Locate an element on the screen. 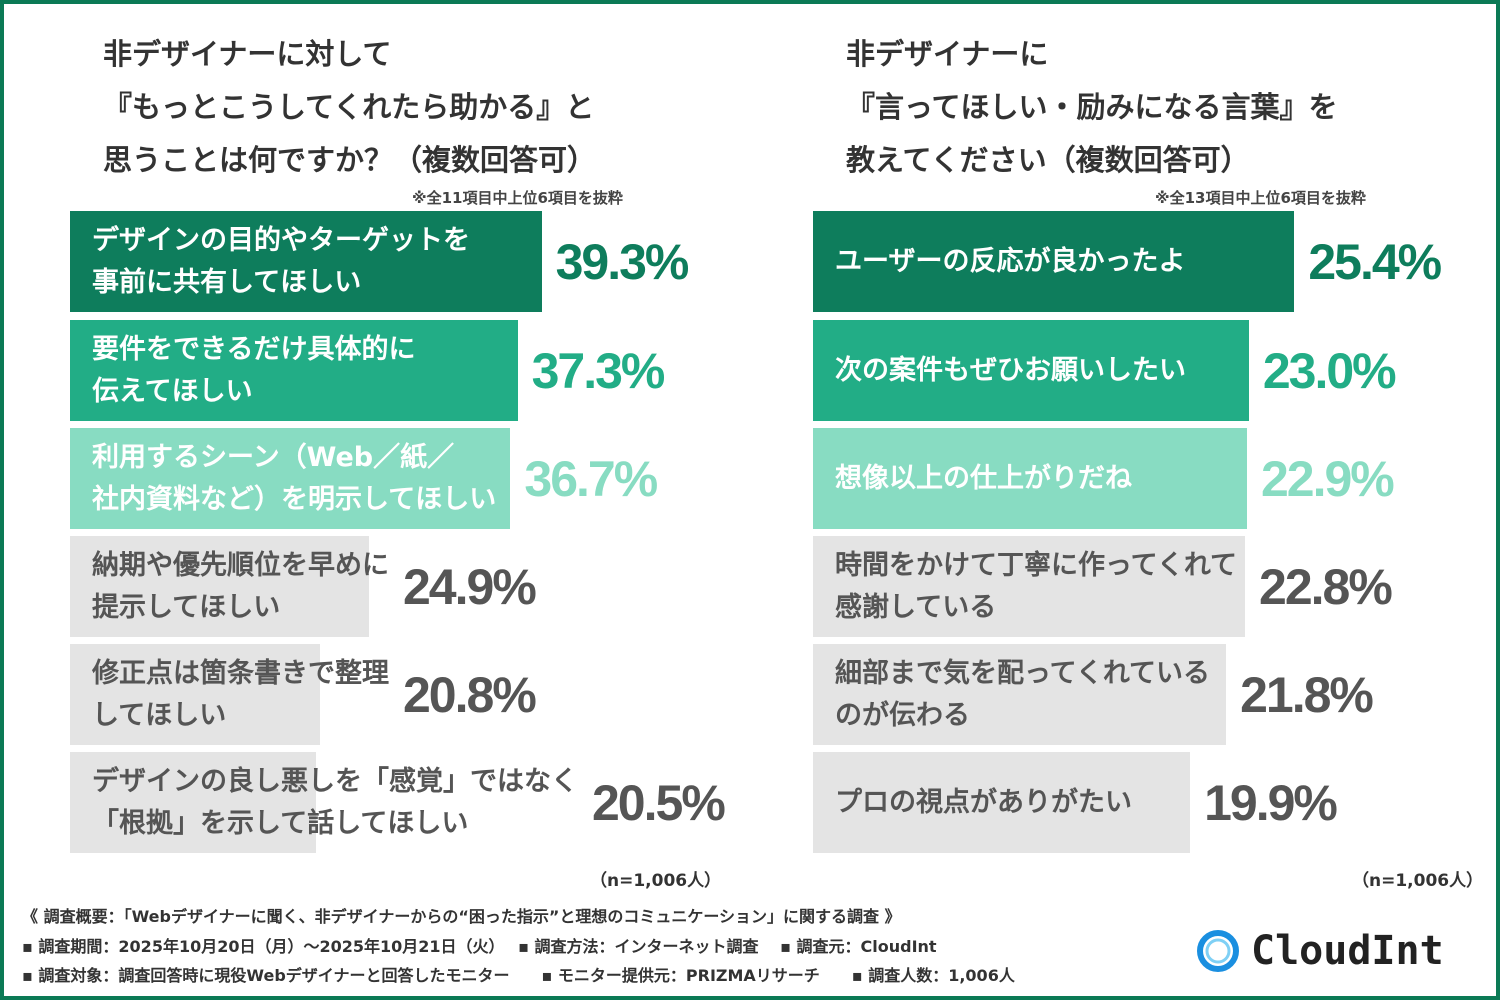 This screenshot has width=1500, height=1000. right-bar-label-1: ユーザーの反応が良かったよ is located at coordinates (1010, 261).